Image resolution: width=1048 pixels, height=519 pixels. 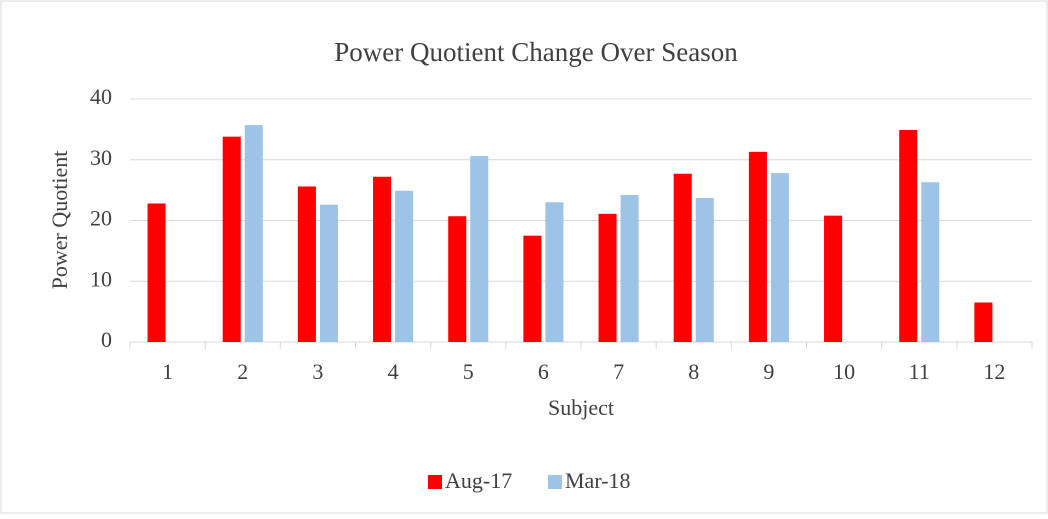 I want to click on y-tick-label: 40, so click(x=101, y=96).